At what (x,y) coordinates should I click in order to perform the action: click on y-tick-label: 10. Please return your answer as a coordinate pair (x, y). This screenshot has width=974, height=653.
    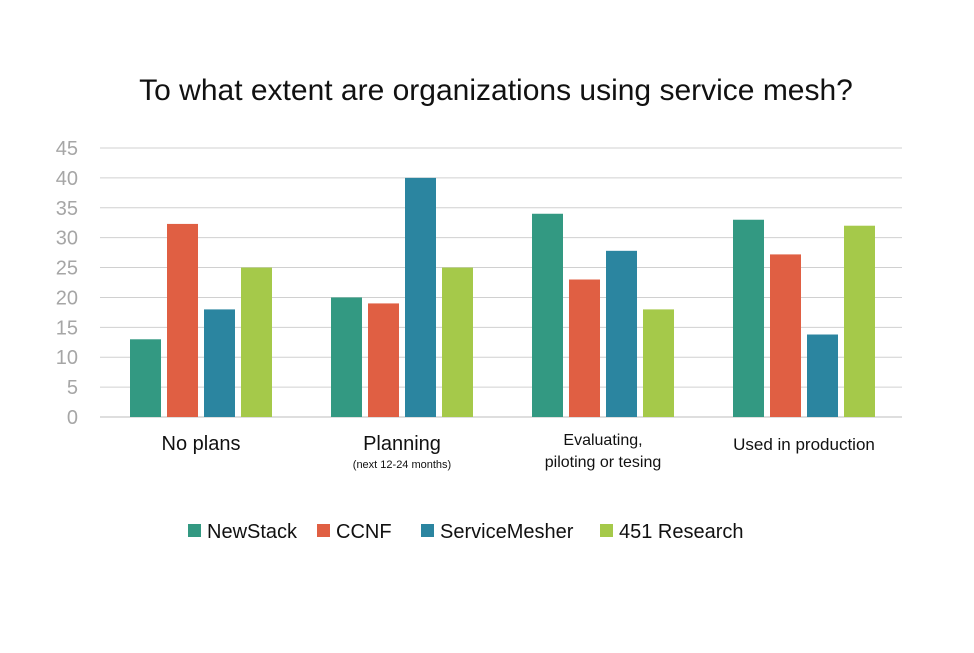
    Looking at the image, I should click on (67, 358).